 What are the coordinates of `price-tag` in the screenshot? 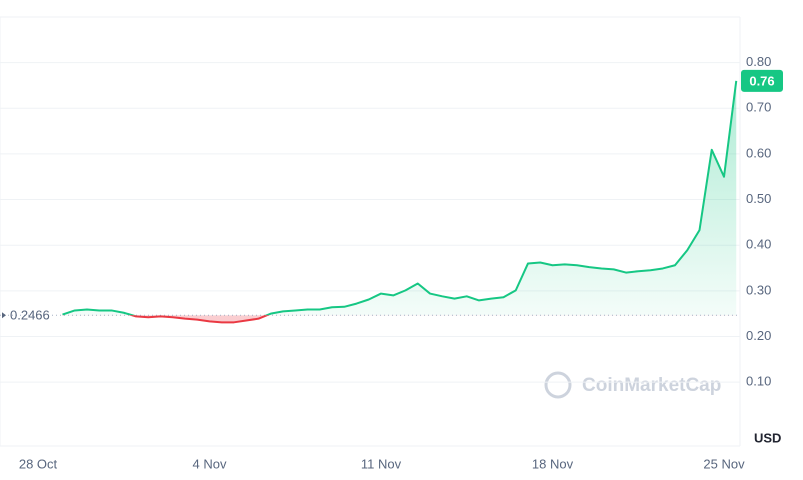 It's located at (762, 80).